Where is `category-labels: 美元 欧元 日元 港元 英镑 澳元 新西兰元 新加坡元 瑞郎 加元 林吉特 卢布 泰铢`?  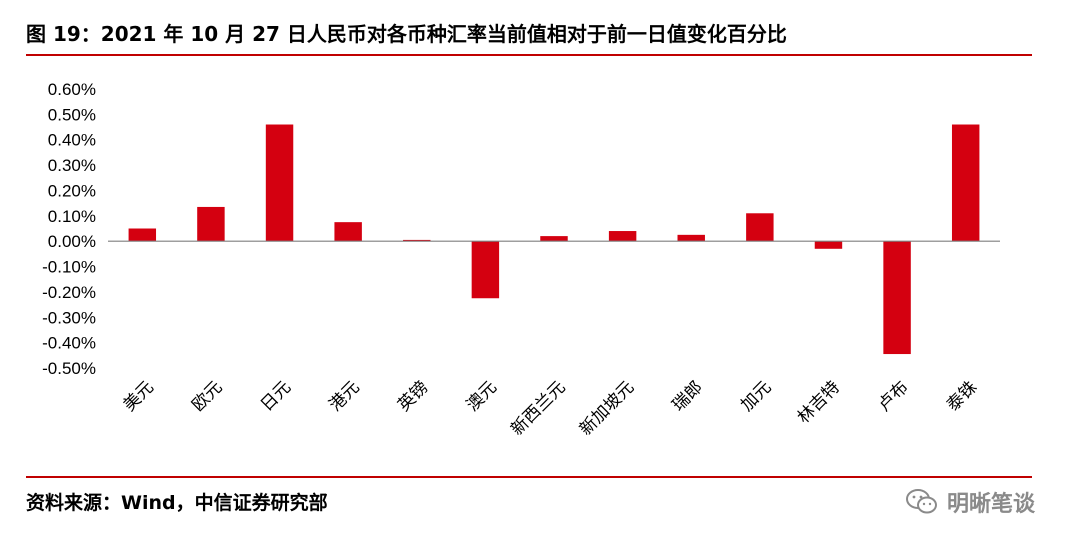
category-labels: 美元 欧元 日元 港元 英镑 澳元 新西兰元 新加坡元 瑞郎 加元 林吉特 卢布 泰铢 is located at coordinates (551, 408).